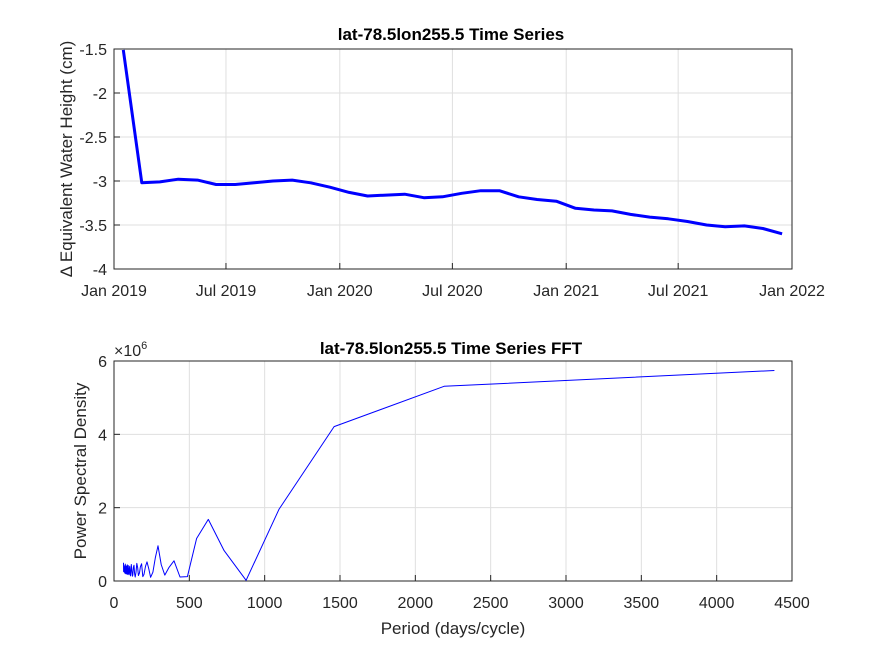 This screenshot has width=875, height=656. I want to click on time-series-title: lat-78.5lon255.5 Time Series, so click(451, 34).